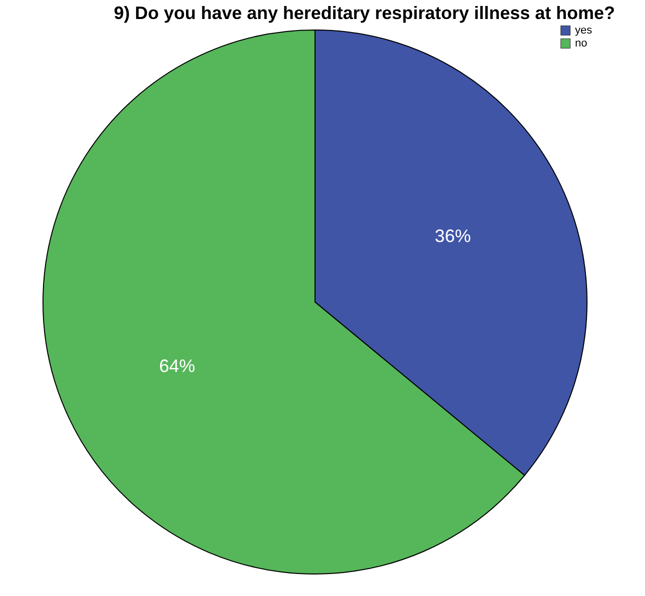 The width and height of the screenshot is (645, 596). What do you see at coordinates (581, 44) in the screenshot?
I see `legend-label: no` at bounding box center [581, 44].